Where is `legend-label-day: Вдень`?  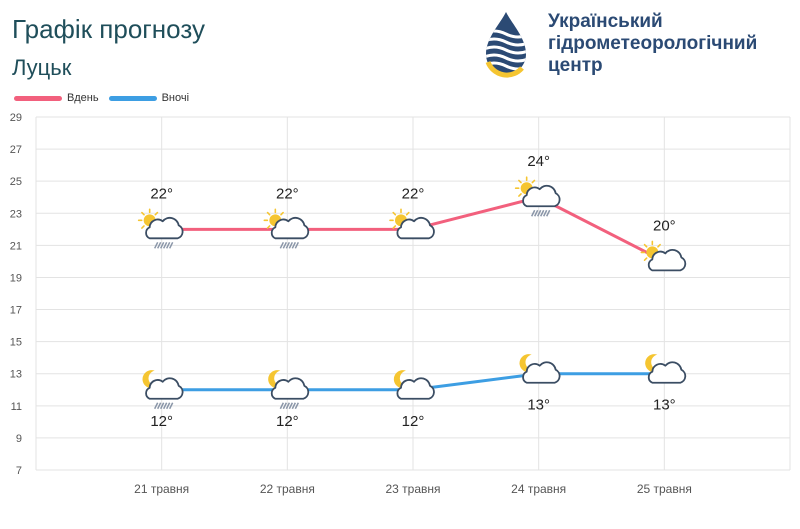
legend-label-day: Вдень is located at coordinates (83, 98).